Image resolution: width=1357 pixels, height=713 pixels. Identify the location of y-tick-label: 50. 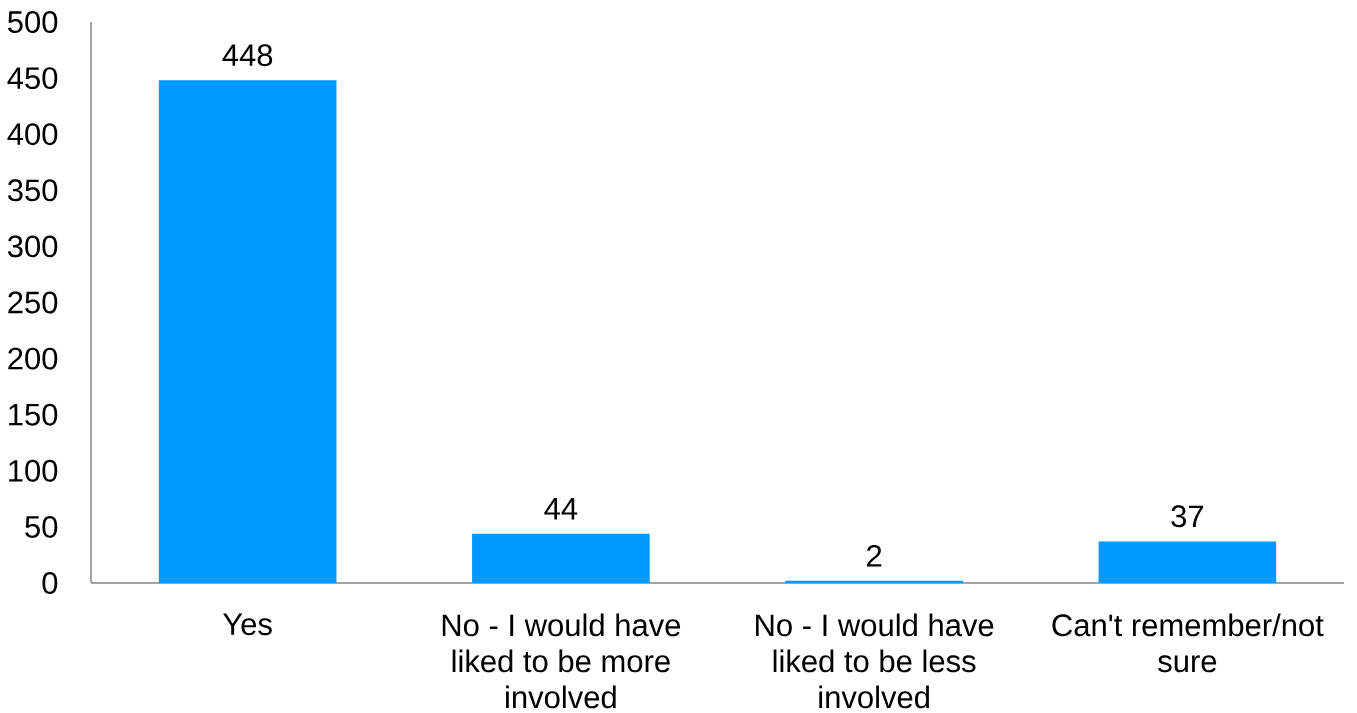
(41, 526).